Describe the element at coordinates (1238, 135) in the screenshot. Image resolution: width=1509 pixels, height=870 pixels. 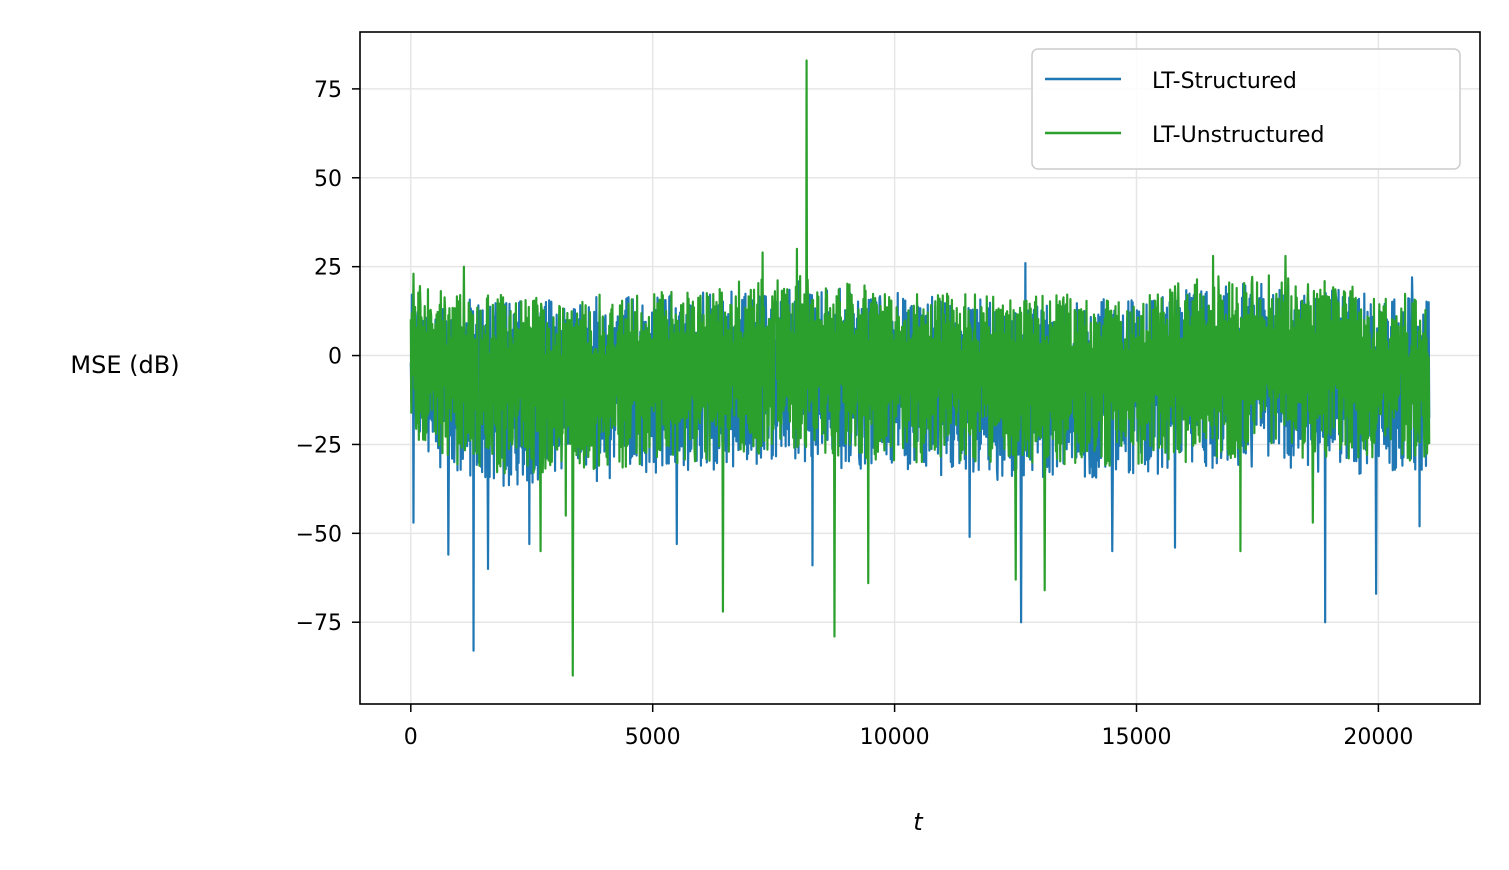
I see `legend-label-lt-unstructured: LT-Unstructured` at that location.